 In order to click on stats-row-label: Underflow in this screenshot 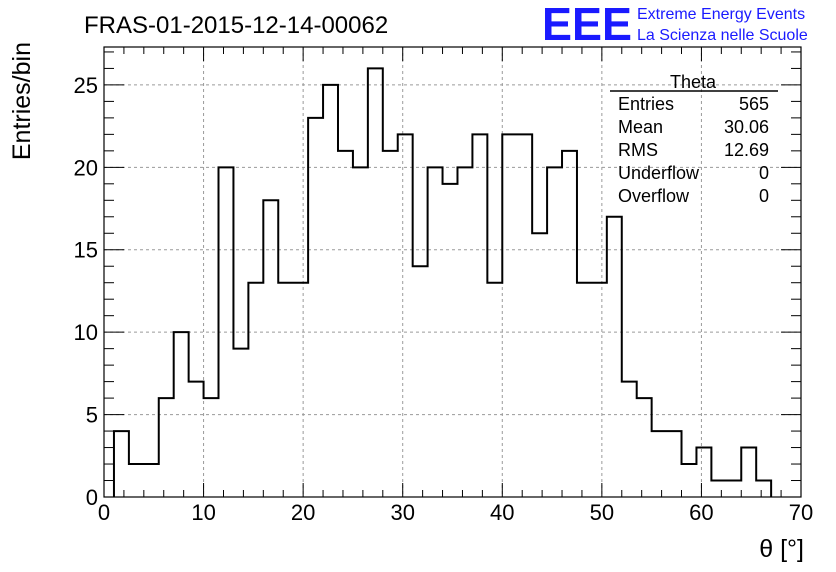, I will do `click(659, 173)`.